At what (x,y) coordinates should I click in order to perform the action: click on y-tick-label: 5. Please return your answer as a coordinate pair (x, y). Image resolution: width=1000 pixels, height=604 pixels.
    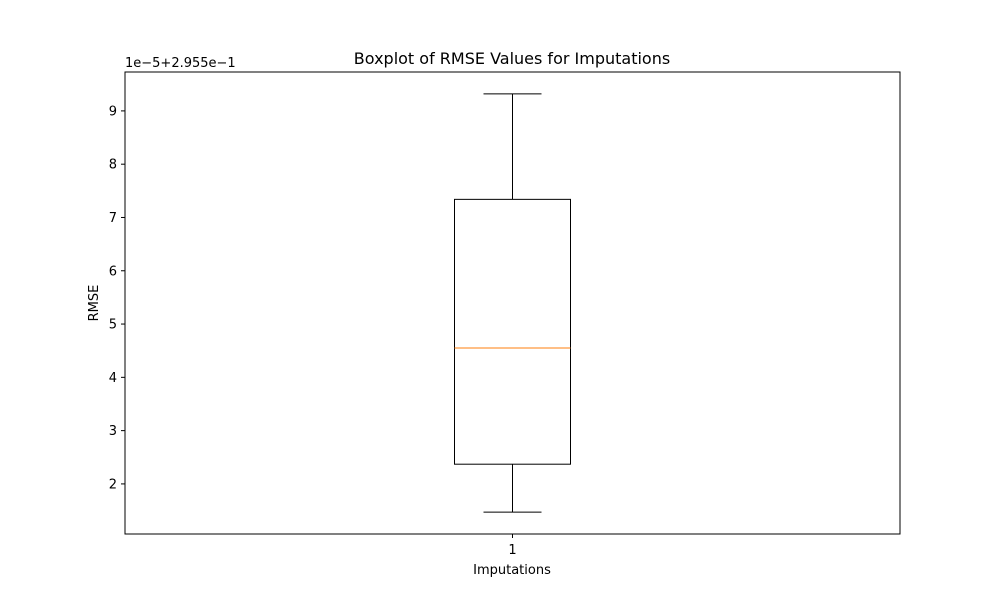
    Looking at the image, I should click on (113, 325).